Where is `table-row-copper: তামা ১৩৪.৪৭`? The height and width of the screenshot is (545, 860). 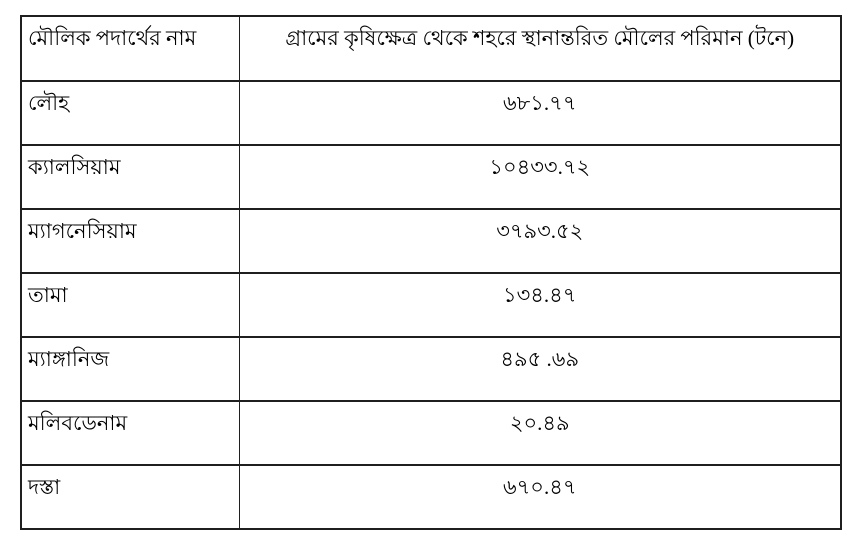 table-row-copper: তামা ১৩৪.৪৭ is located at coordinates (431, 305).